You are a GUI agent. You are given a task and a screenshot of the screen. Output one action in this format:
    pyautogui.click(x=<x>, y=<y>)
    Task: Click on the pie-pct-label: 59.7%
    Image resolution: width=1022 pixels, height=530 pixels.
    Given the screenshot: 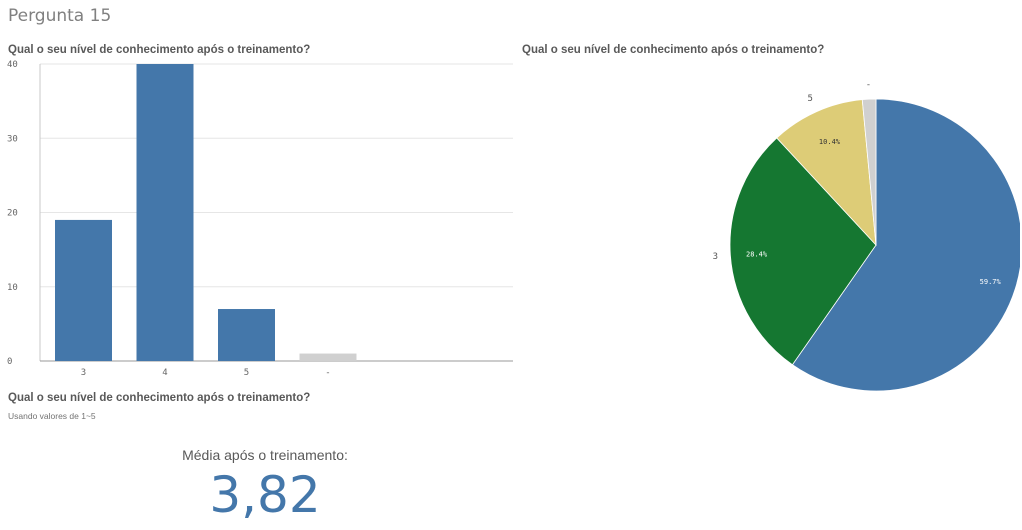 What is the action you would take?
    pyautogui.click(x=991, y=282)
    